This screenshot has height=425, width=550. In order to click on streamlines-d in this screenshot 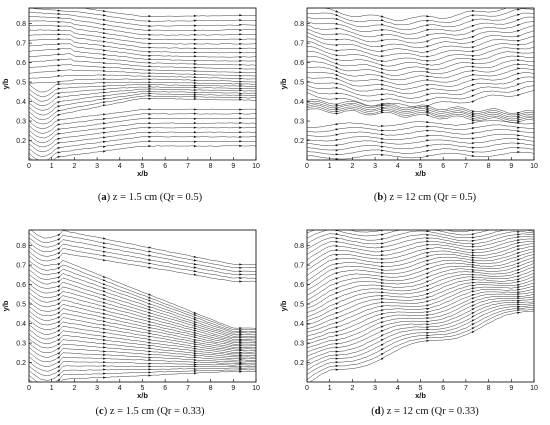, I will do `click(420, 306)`.